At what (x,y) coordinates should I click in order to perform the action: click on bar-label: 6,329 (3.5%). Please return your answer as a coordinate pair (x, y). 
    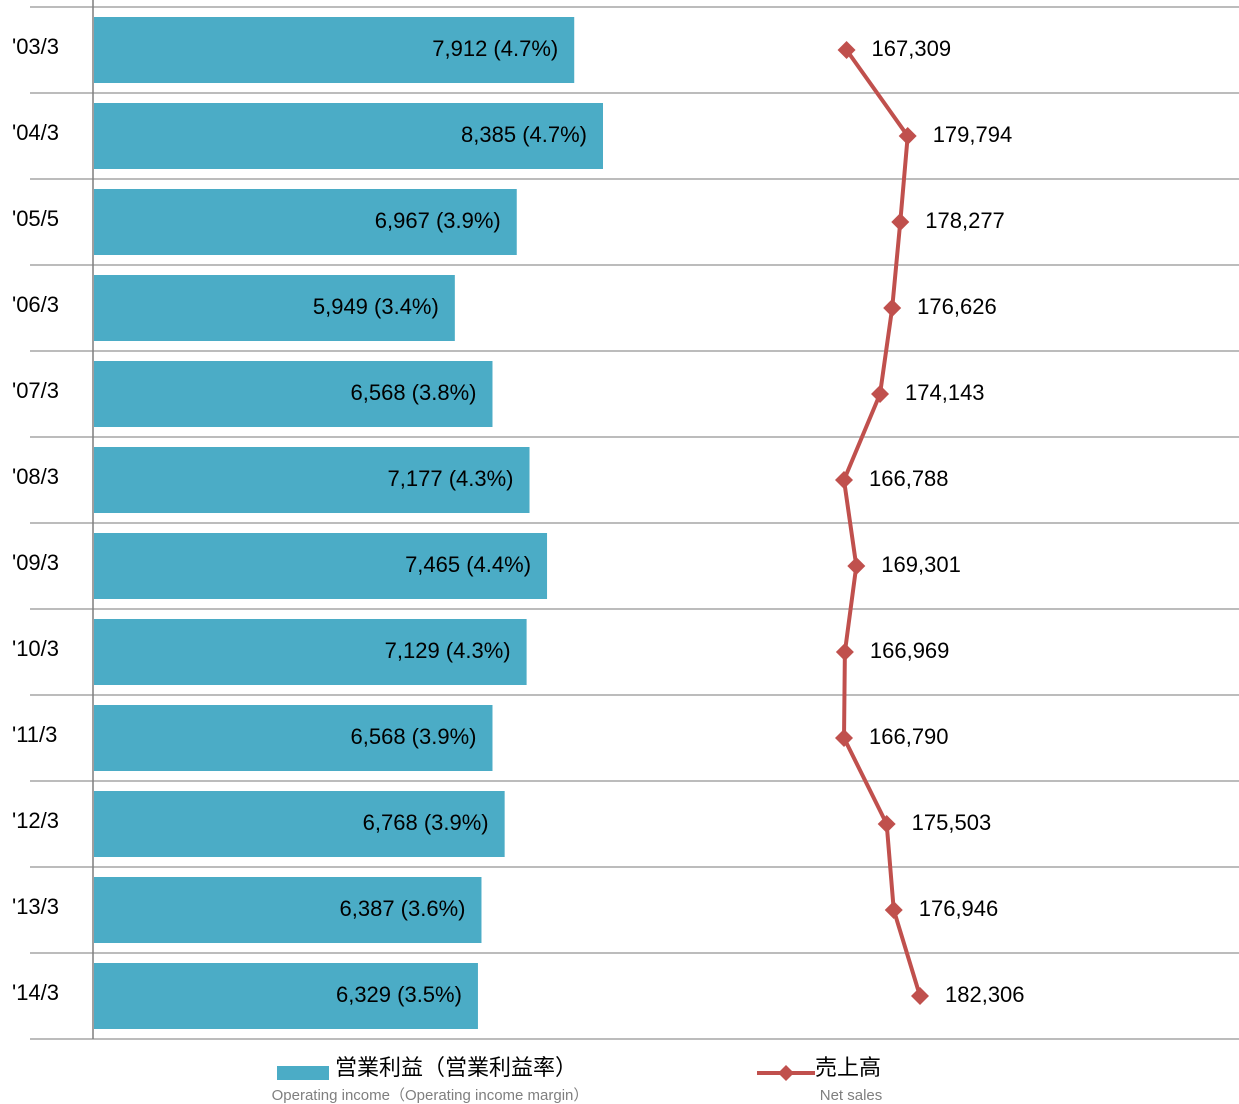
    Looking at the image, I should click on (399, 994).